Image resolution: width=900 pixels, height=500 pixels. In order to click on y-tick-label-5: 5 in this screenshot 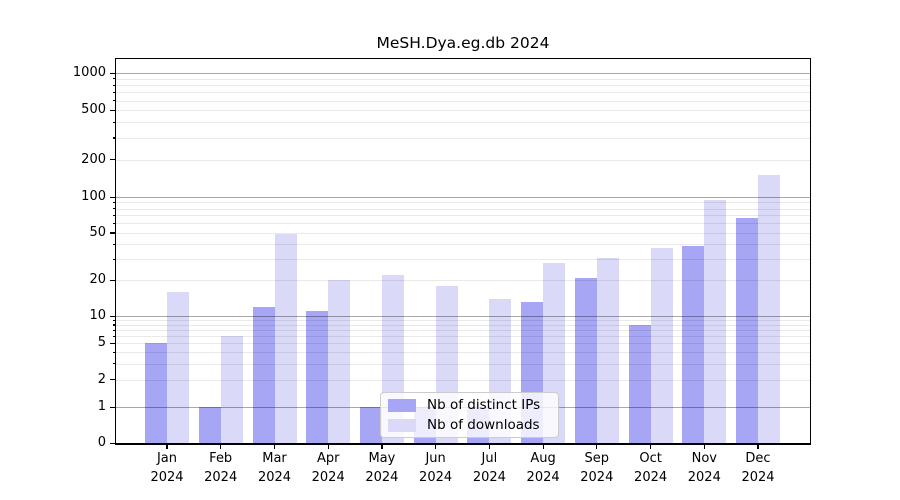, I will do `click(101, 343)`.